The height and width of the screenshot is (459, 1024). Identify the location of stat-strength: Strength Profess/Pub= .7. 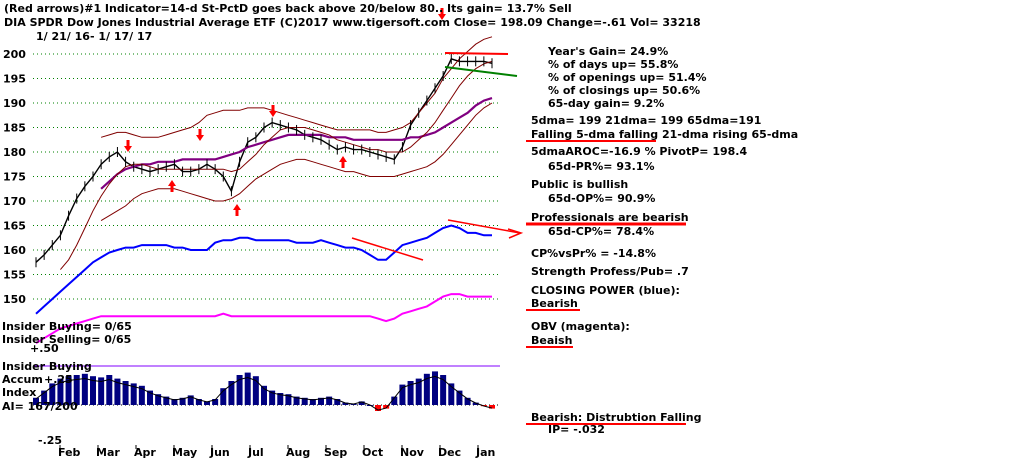
(610, 271).